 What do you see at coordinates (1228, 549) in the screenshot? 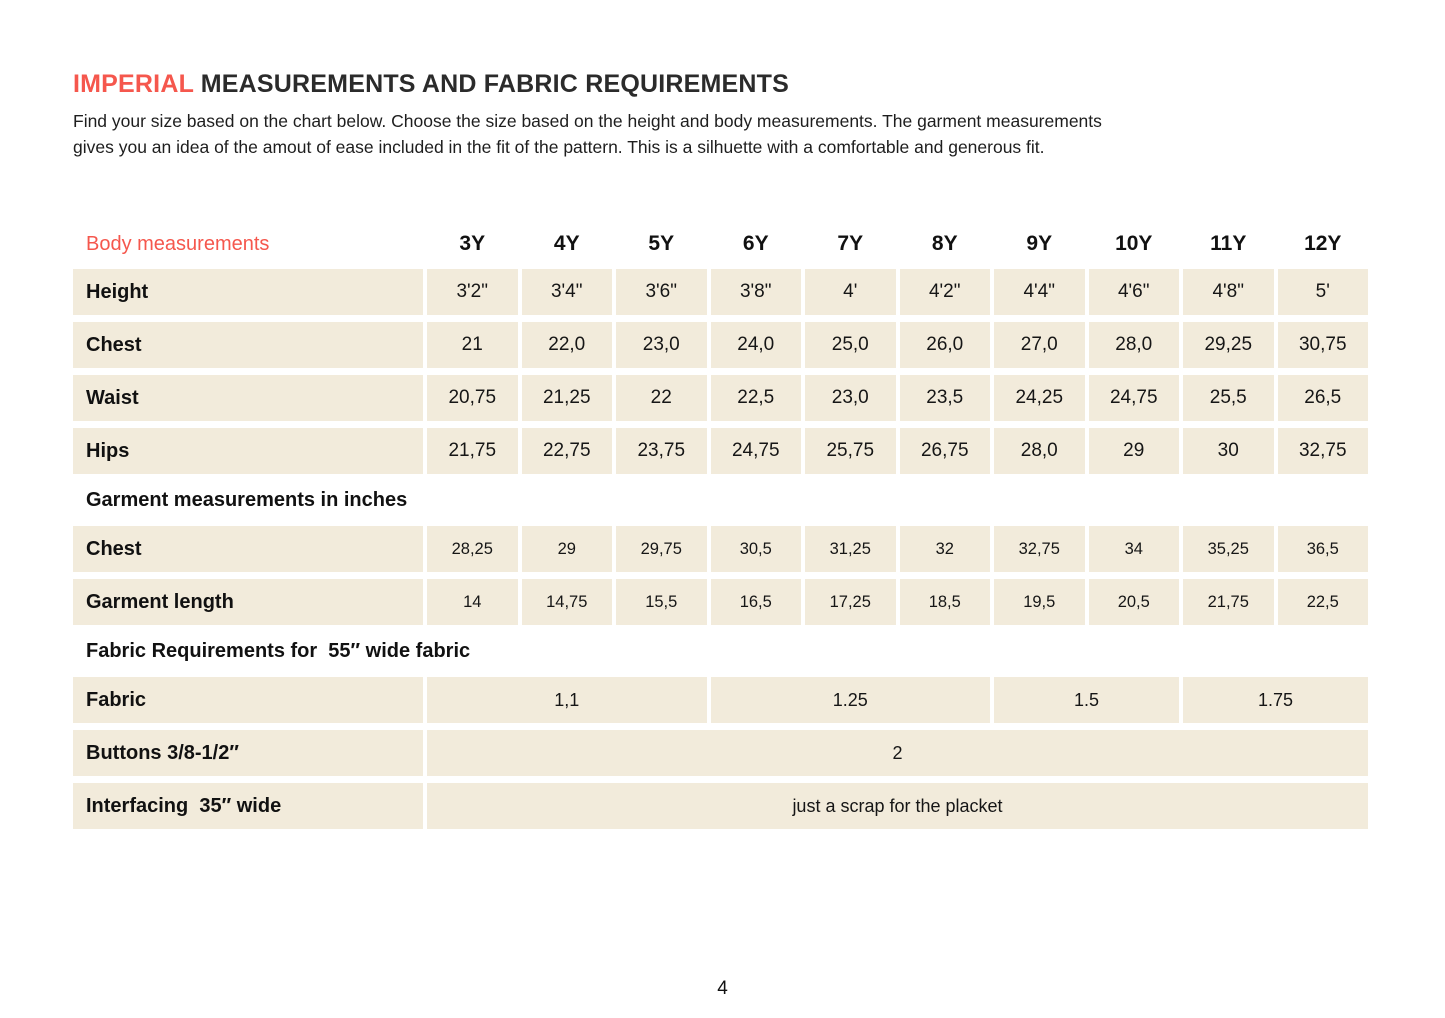
I see `measurement-cell: 35,25` at bounding box center [1228, 549].